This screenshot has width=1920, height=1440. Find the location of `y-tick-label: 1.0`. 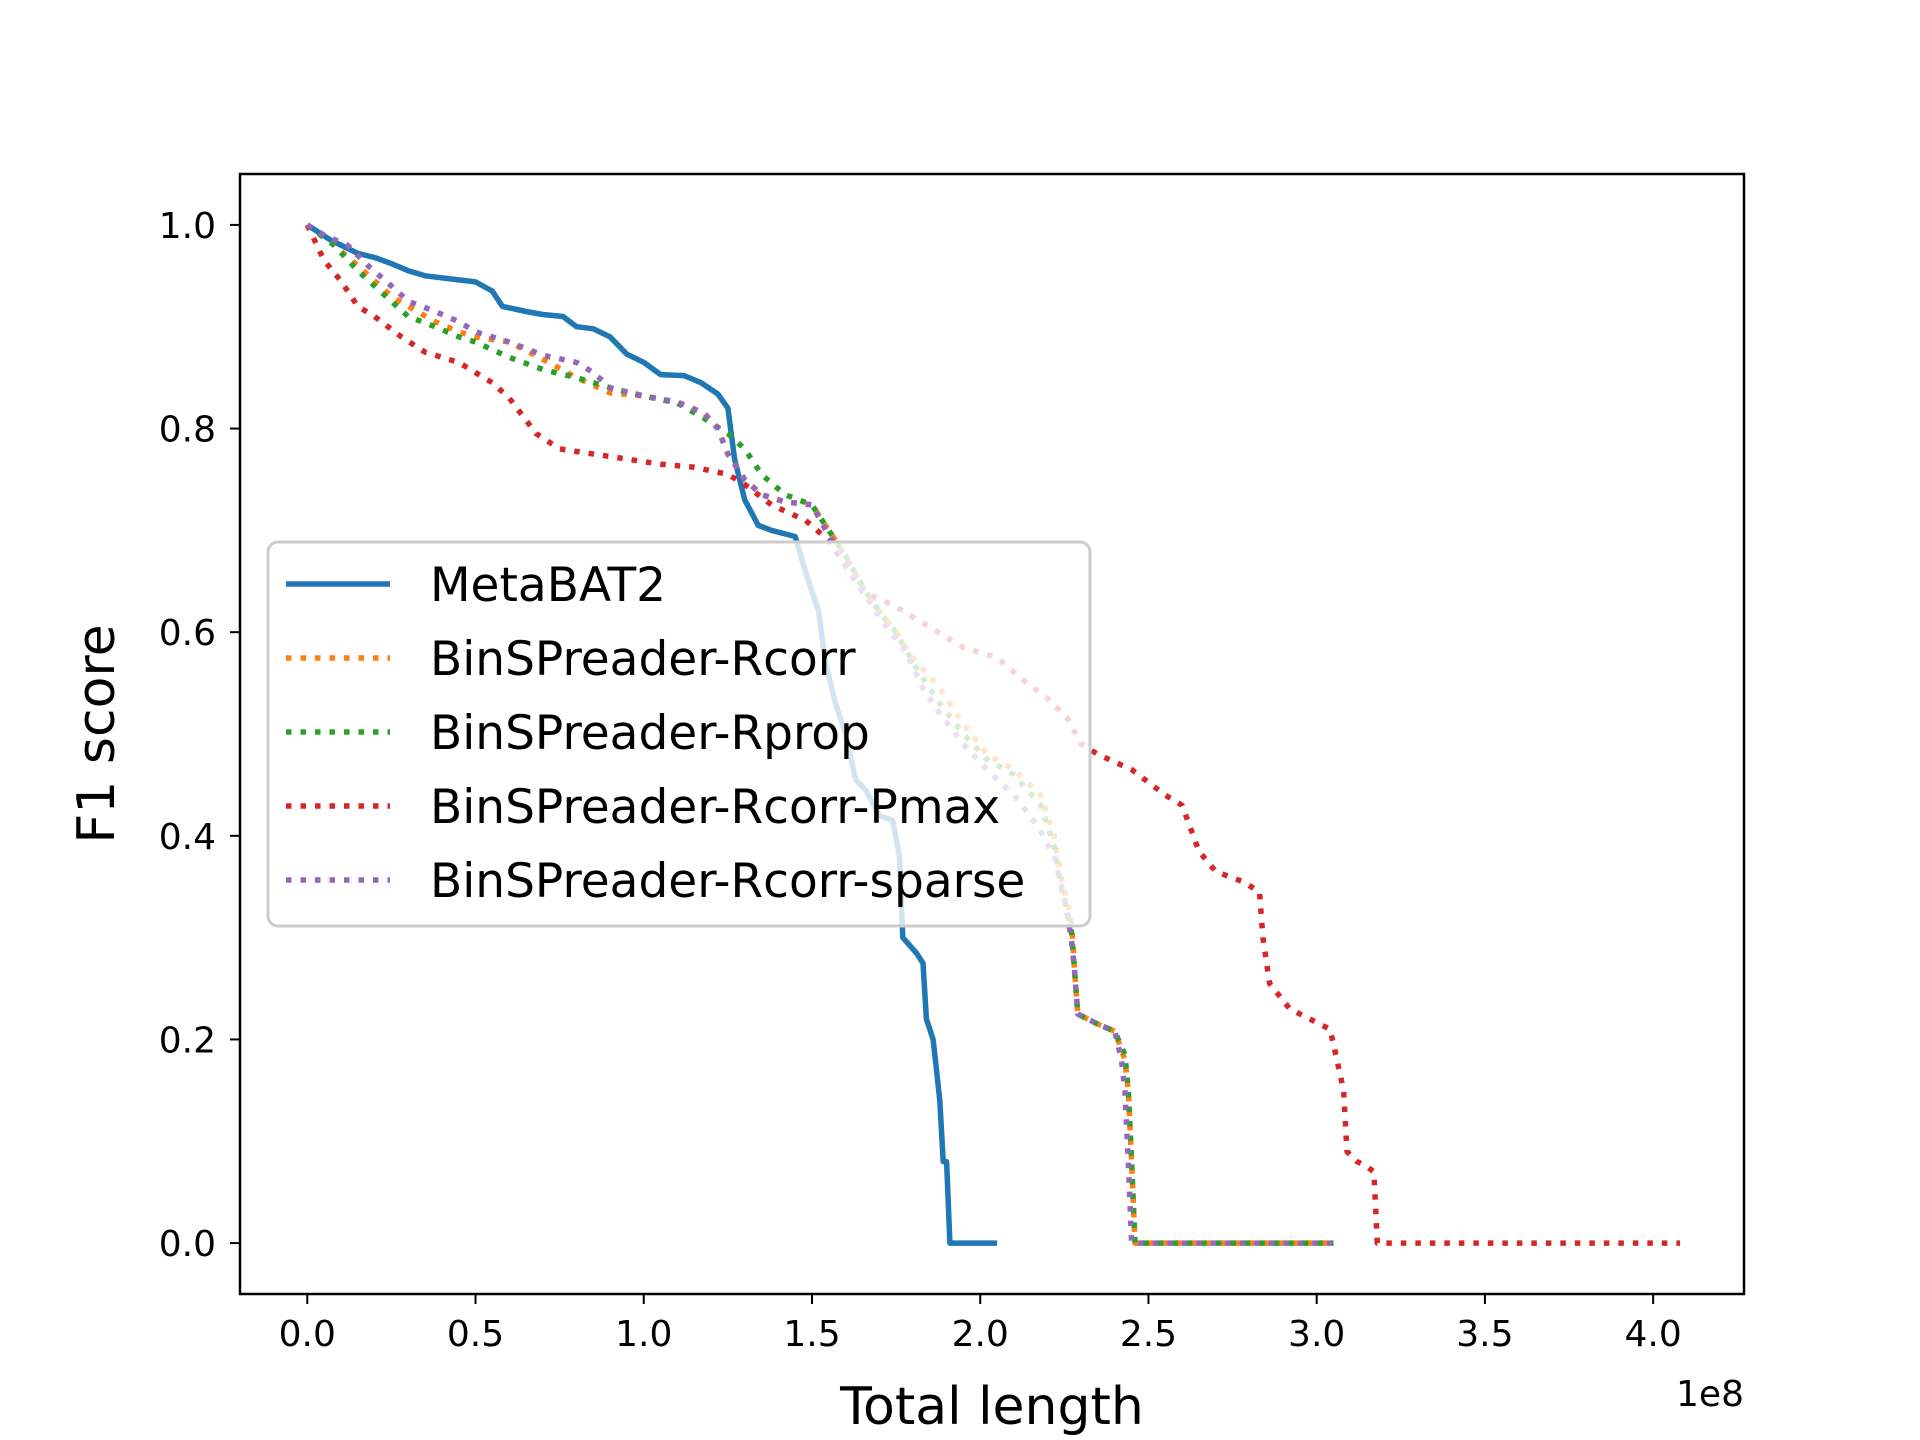

y-tick-label: 1.0 is located at coordinates (187, 226).